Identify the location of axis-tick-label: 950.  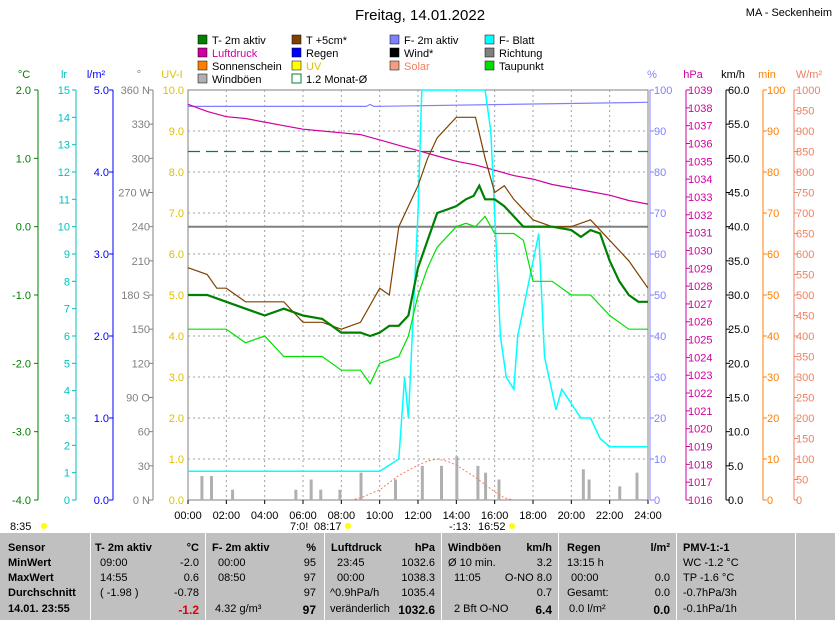
(805, 112).